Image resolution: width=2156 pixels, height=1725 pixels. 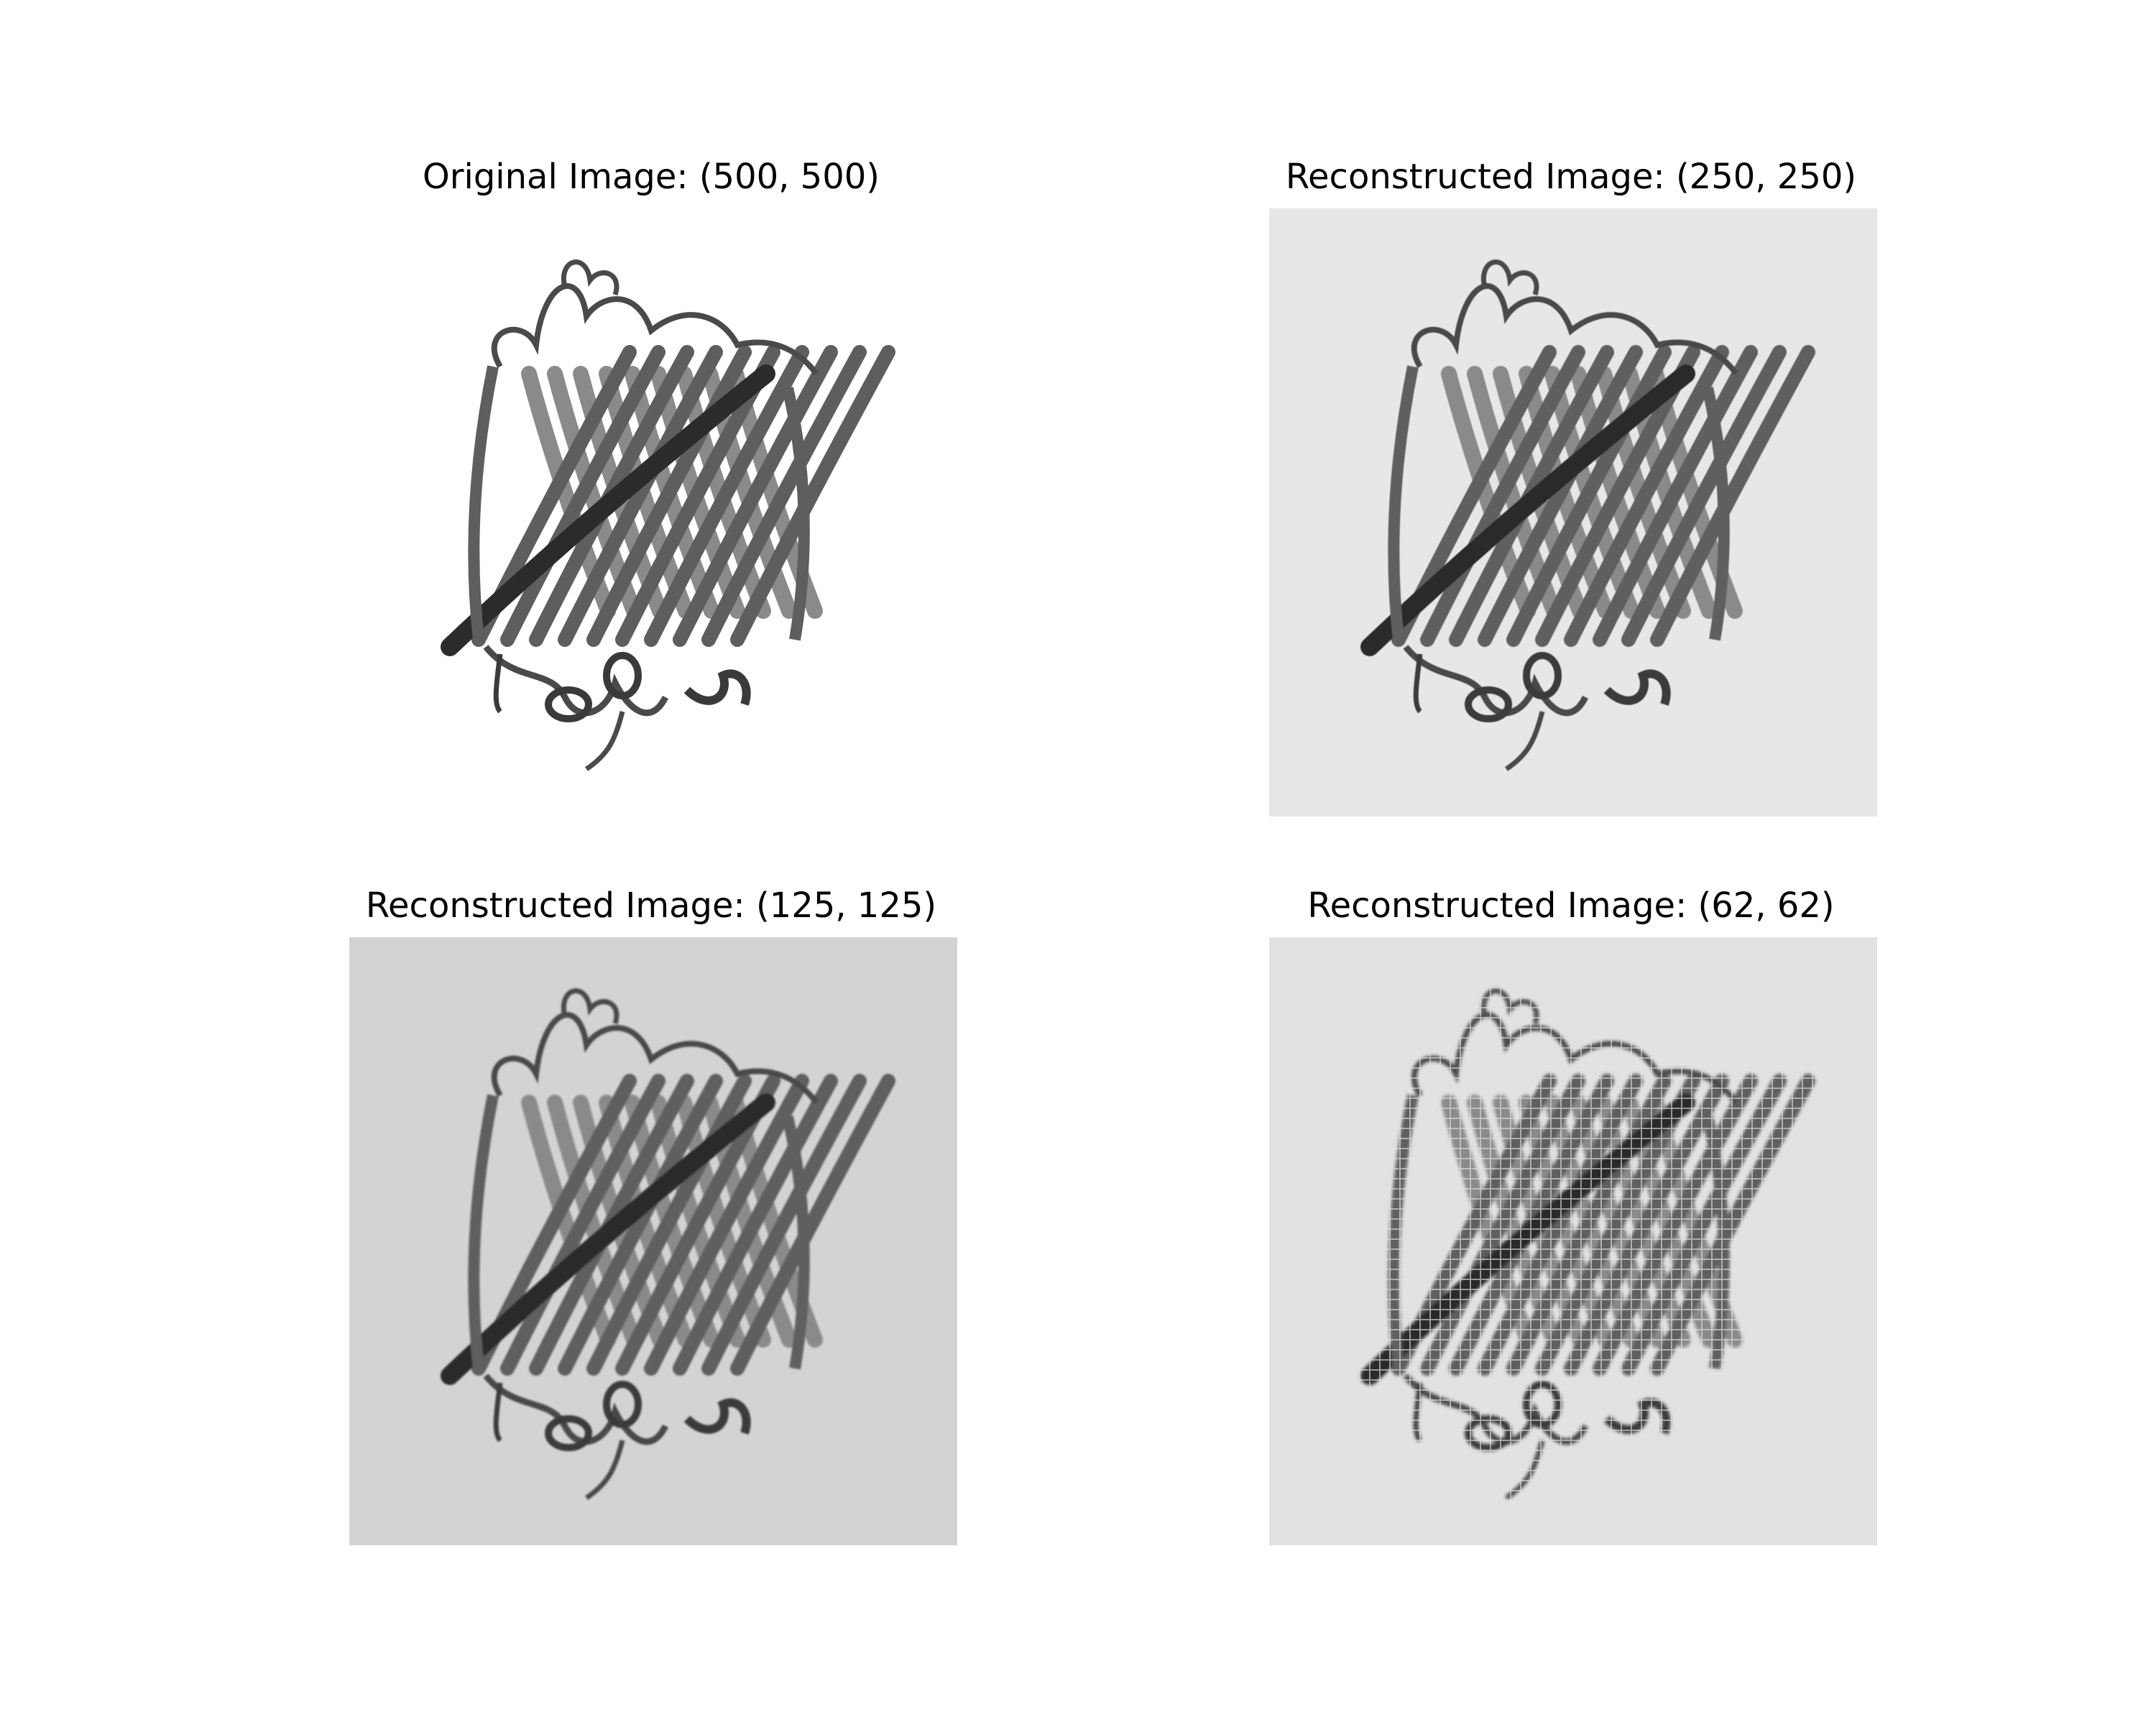 I want to click on pixel-grid-overlay, so click(x=1573, y=1241).